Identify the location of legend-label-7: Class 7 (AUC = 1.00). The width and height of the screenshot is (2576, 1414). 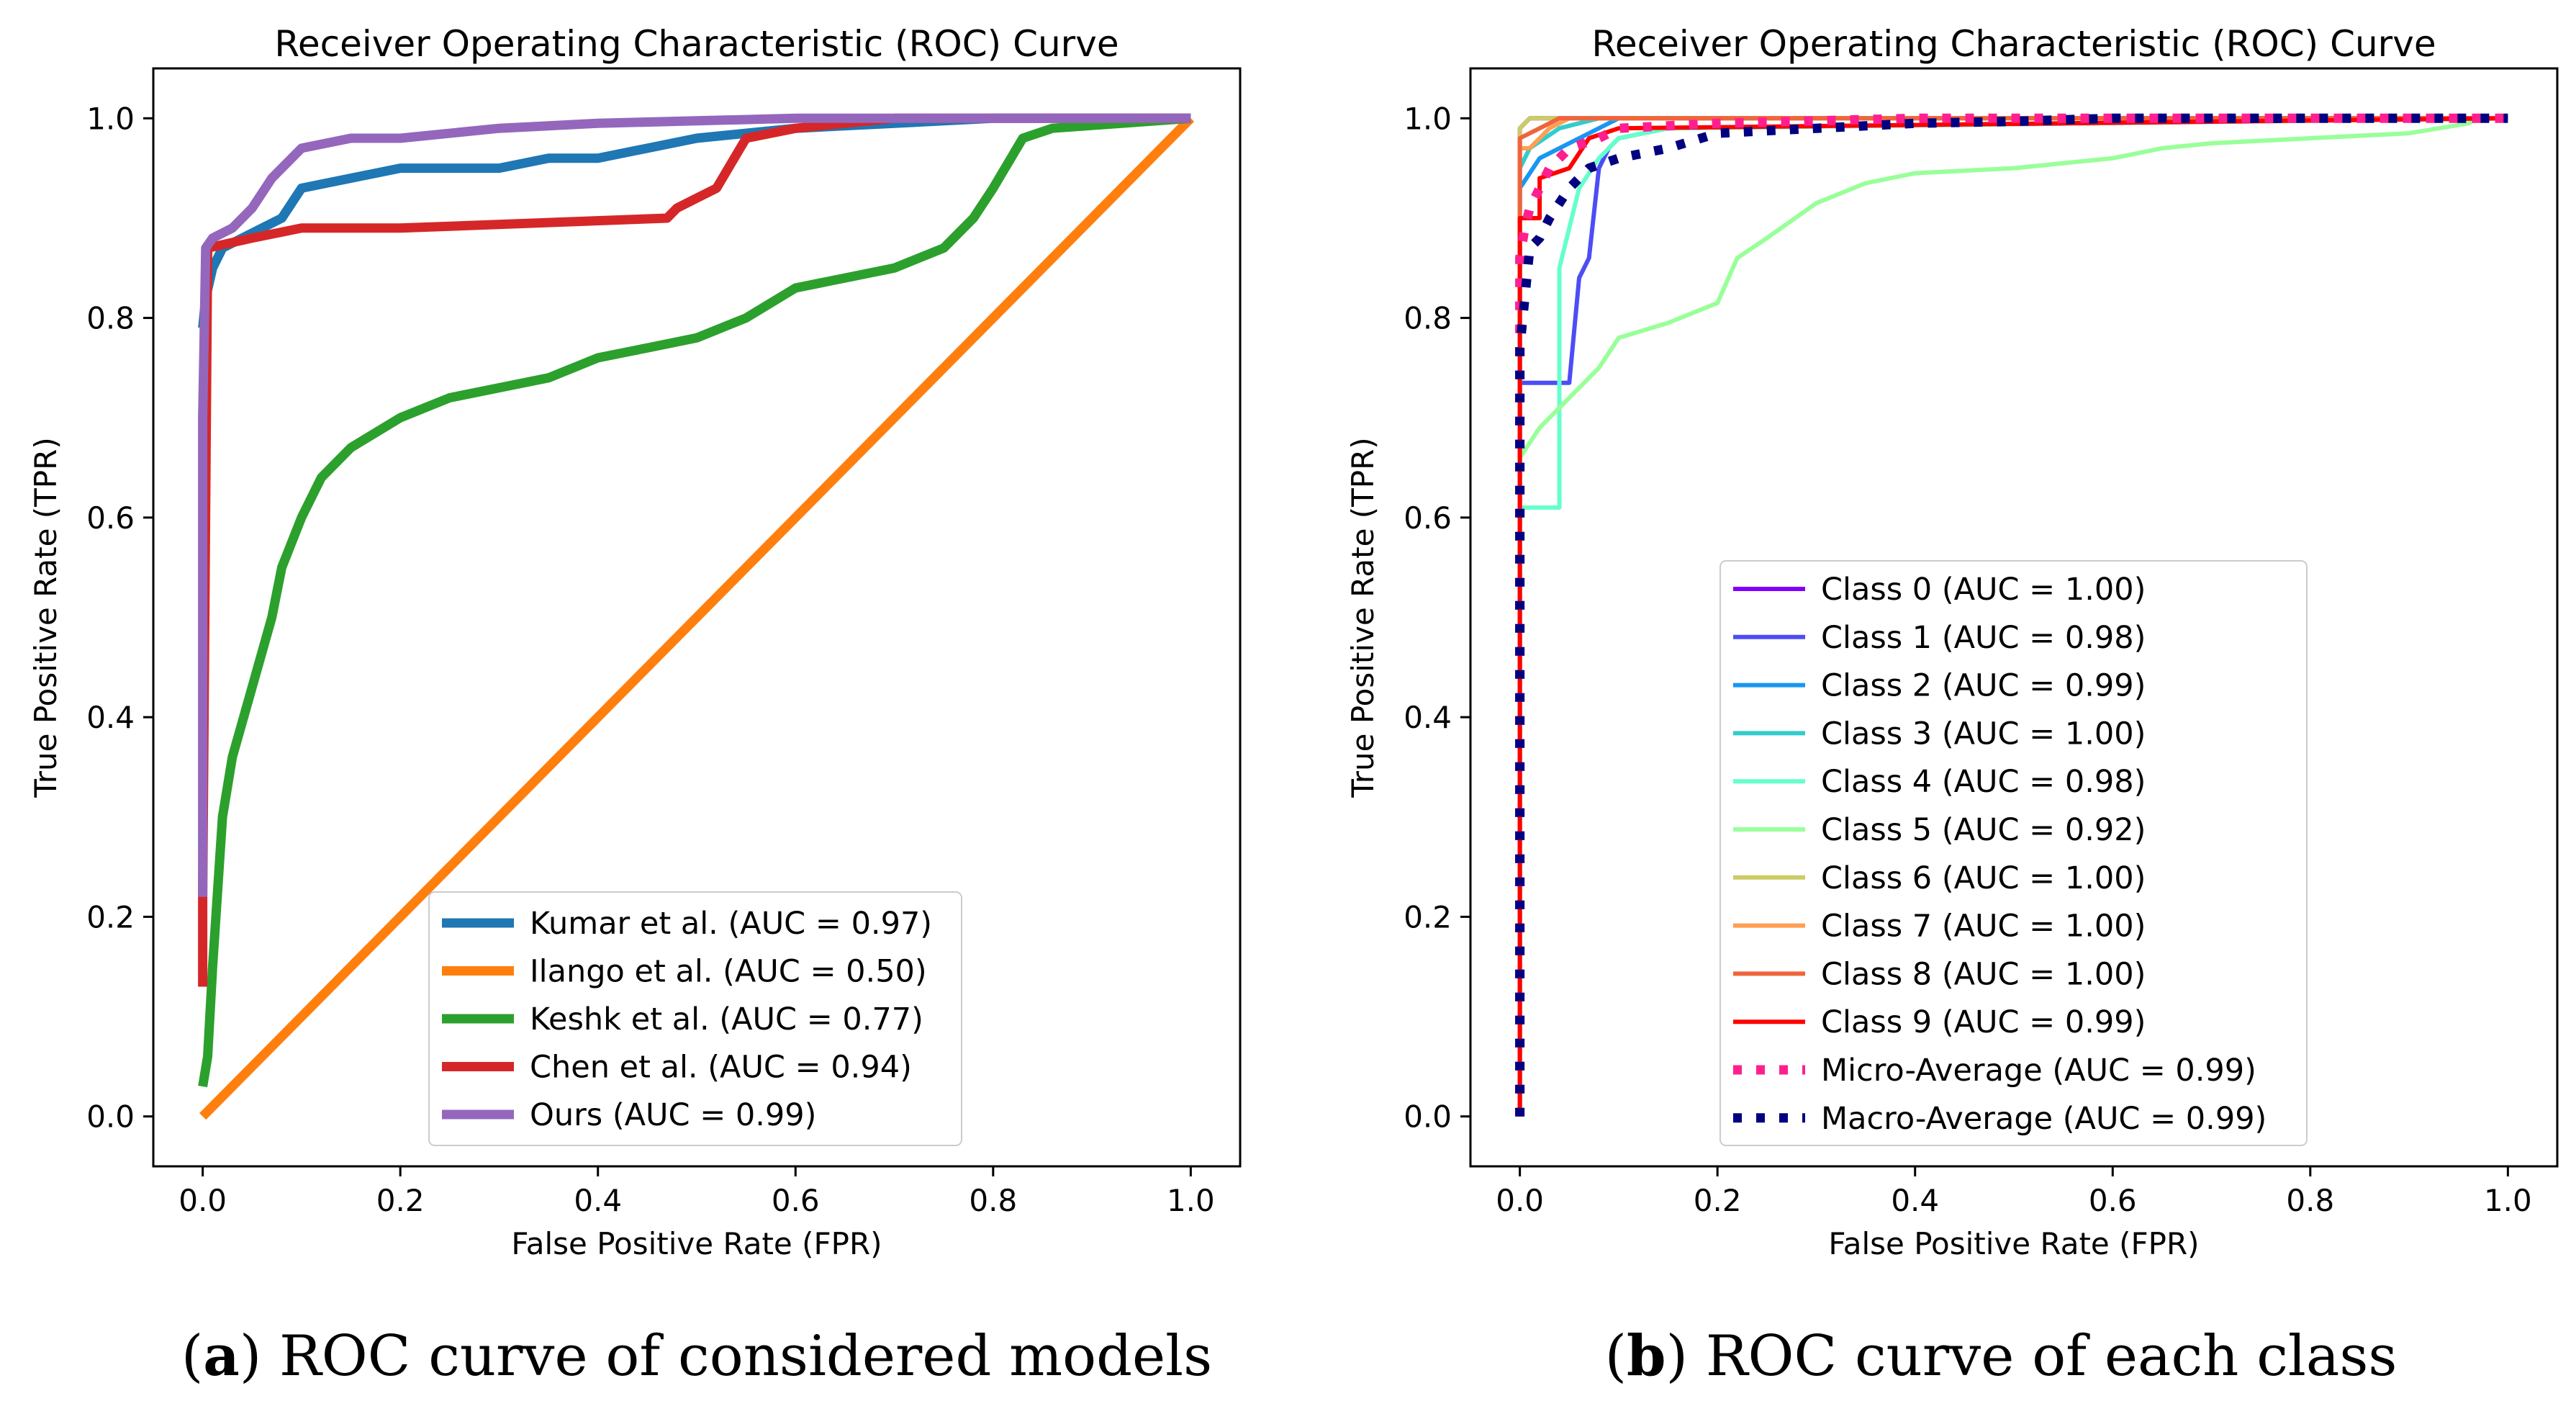
(1984, 927).